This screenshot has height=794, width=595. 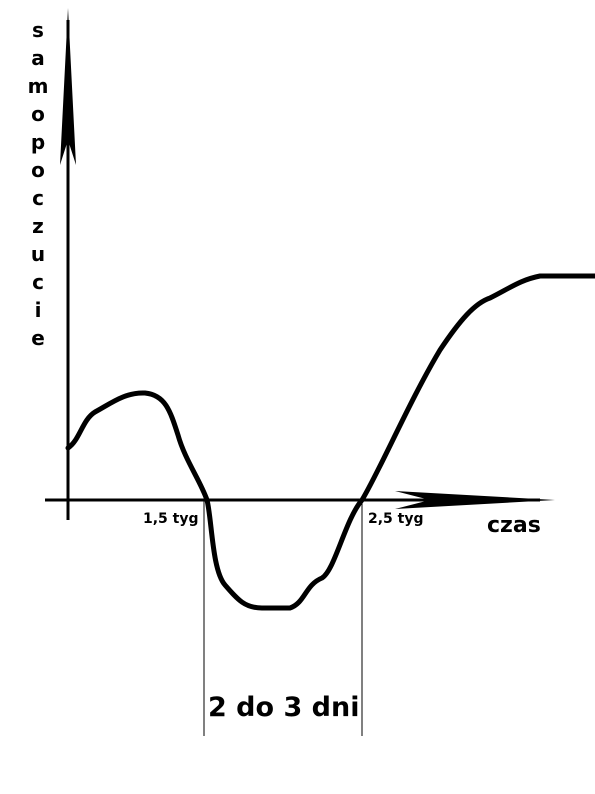 What do you see at coordinates (475, 500) in the screenshot?
I see `x-arrow` at bounding box center [475, 500].